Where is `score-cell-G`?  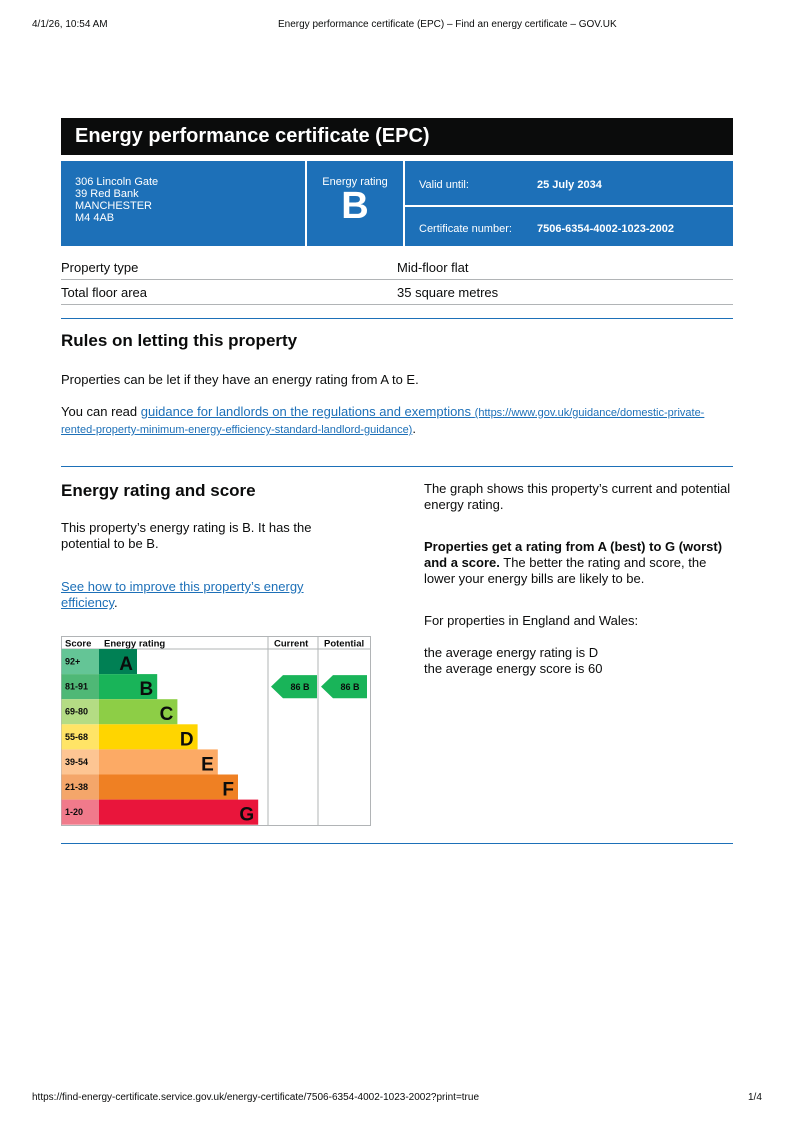
score-cell-G is located at coordinates (80, 812).